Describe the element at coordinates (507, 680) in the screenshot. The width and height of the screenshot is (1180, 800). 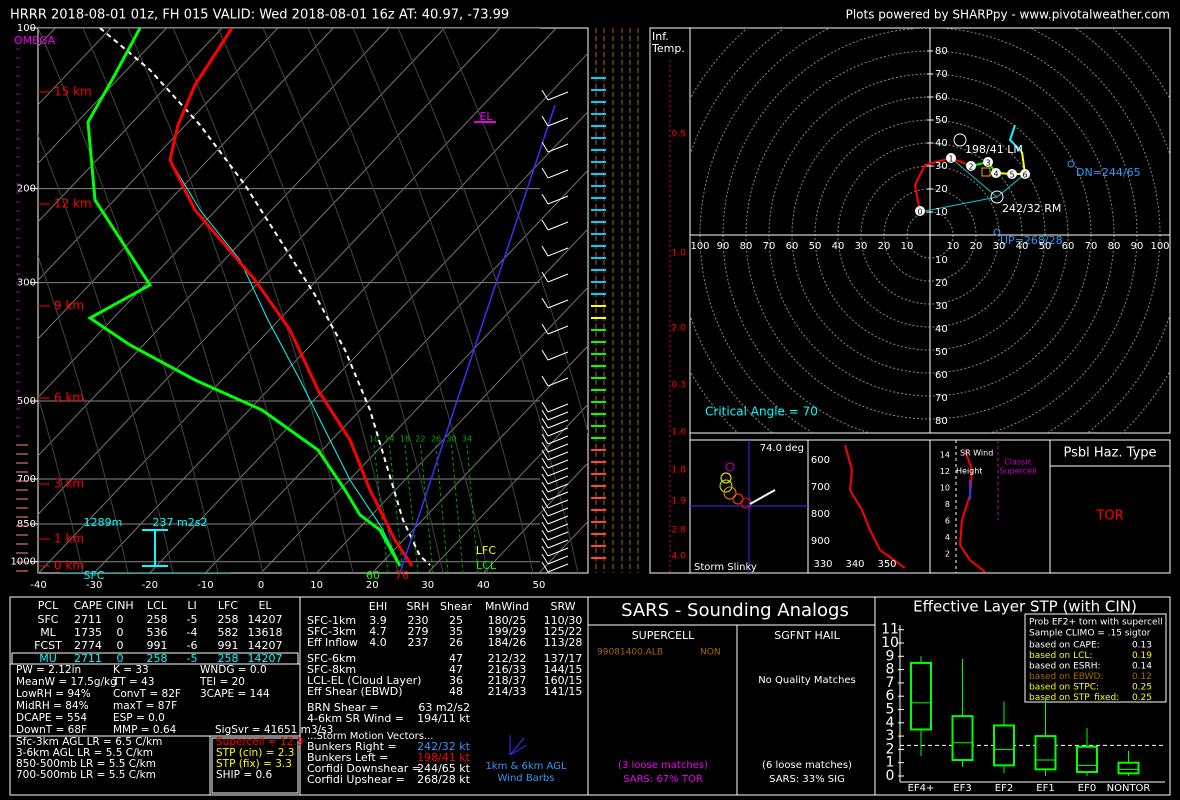
I see `kin-cell: 218/37` at that location.